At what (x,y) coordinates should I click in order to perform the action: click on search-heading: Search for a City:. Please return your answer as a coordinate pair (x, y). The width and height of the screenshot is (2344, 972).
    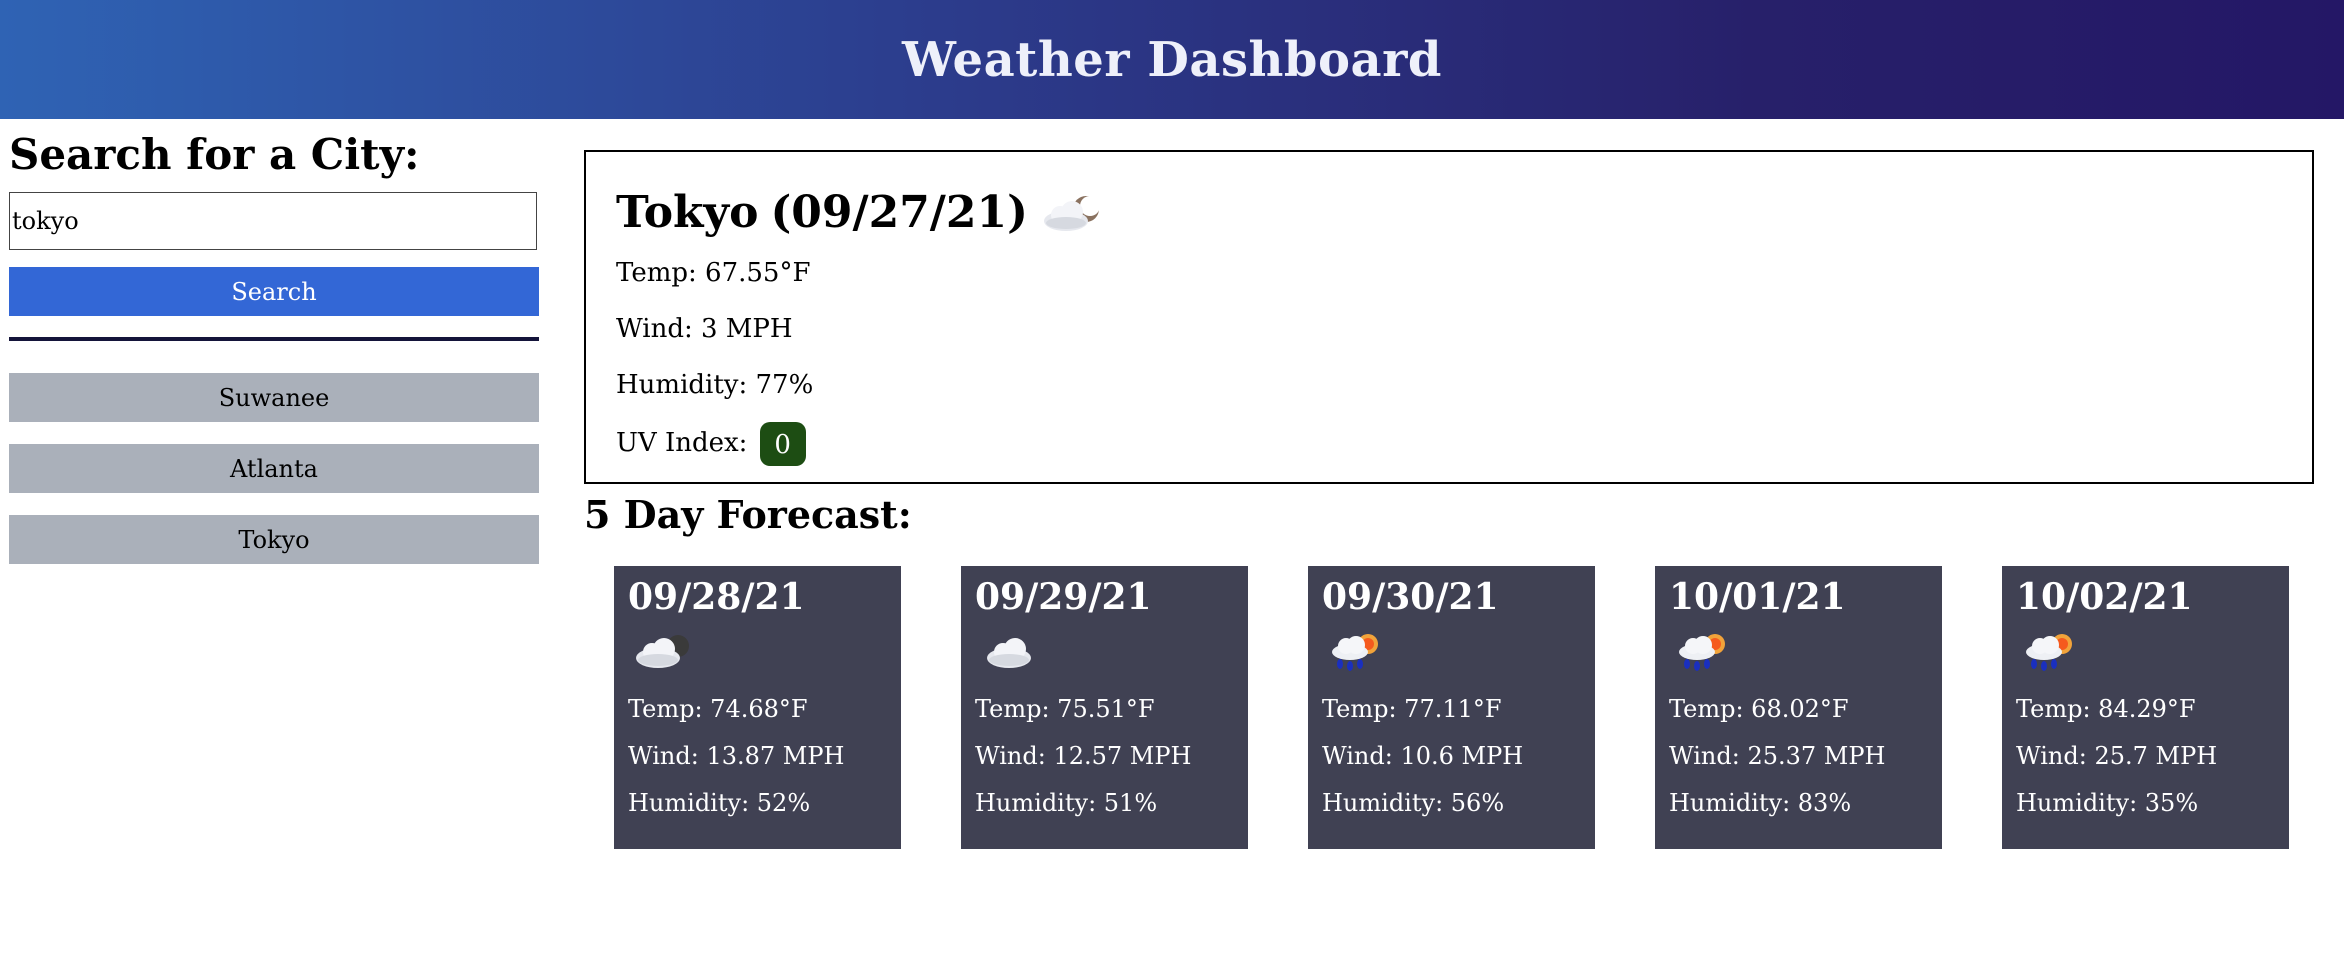
    Looking at the image, I should click on (214, 154).